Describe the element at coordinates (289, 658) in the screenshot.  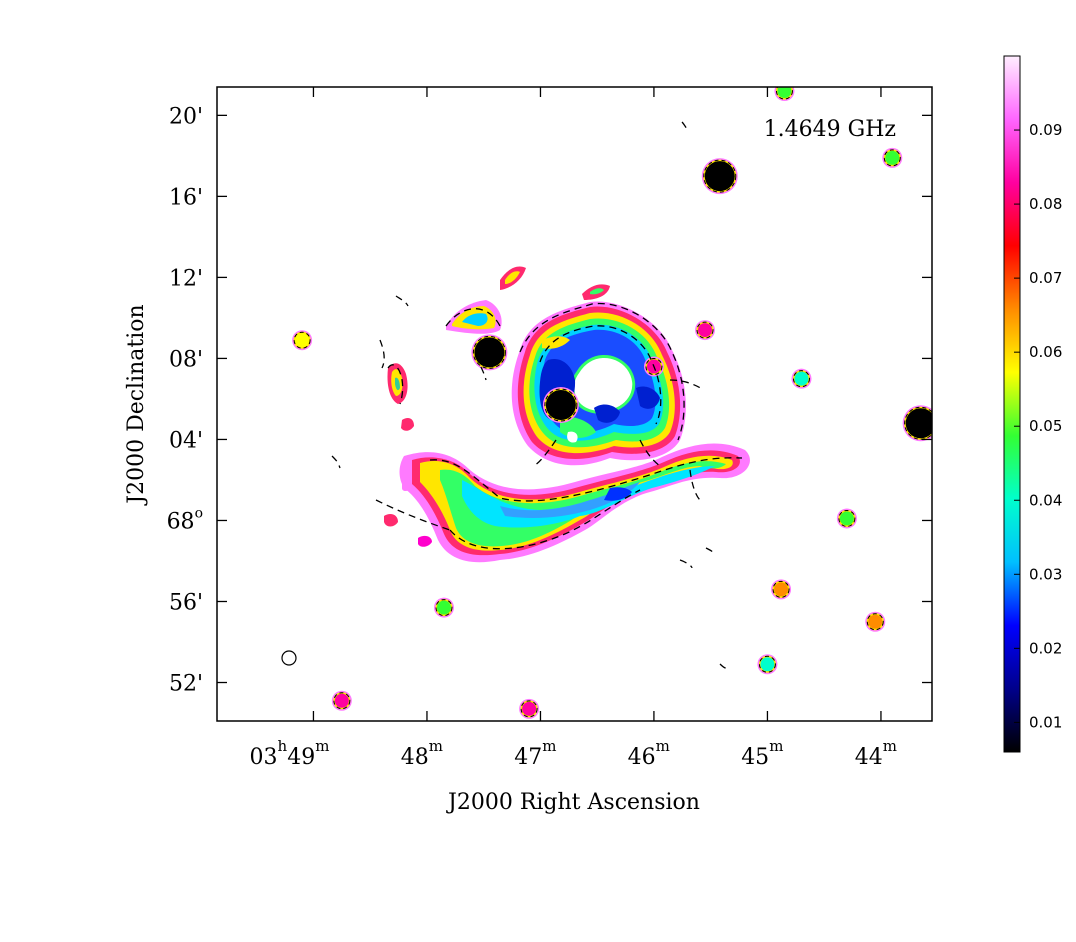
I see `beam-ellipse` at that location.